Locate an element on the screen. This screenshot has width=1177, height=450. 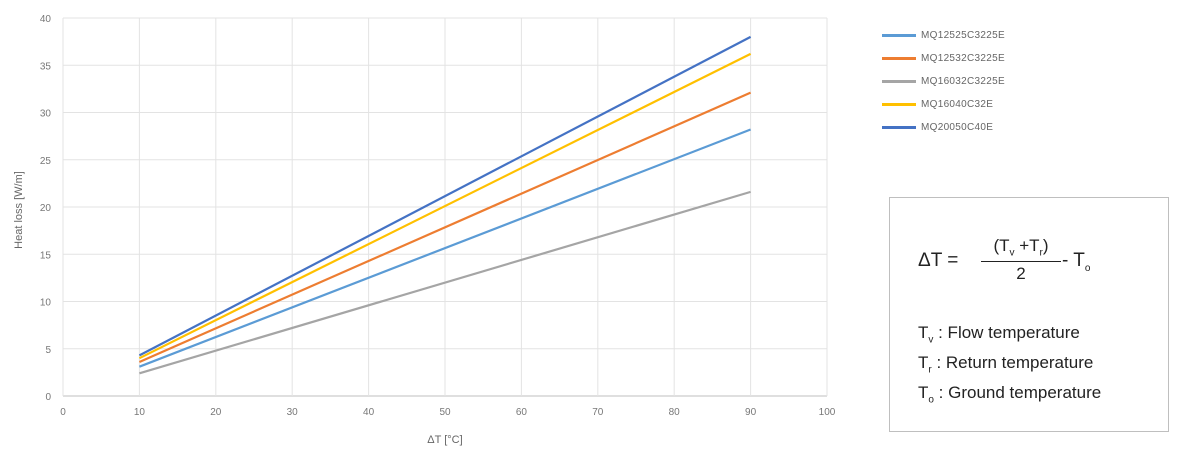
legend-item: MQ12532C3225E is located at coordinates (997, 58).